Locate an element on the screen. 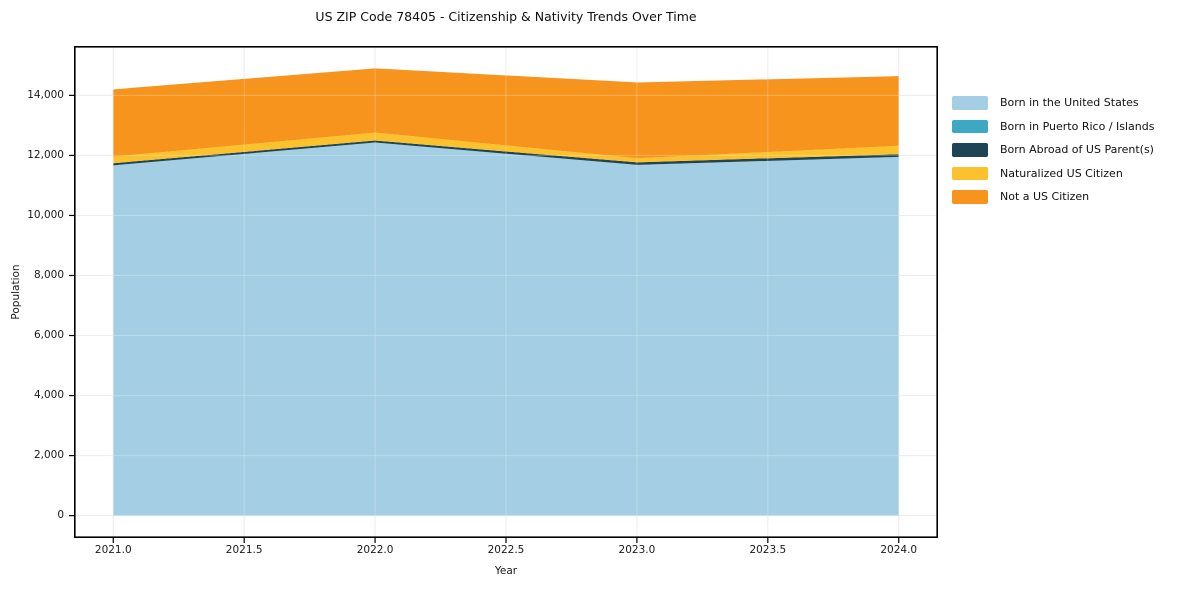 The width and height of the screenshot is (1189, 590). legend-item-born-abroad: Born Abroad of US Parent(s) is located at coordinates (1053, 150).